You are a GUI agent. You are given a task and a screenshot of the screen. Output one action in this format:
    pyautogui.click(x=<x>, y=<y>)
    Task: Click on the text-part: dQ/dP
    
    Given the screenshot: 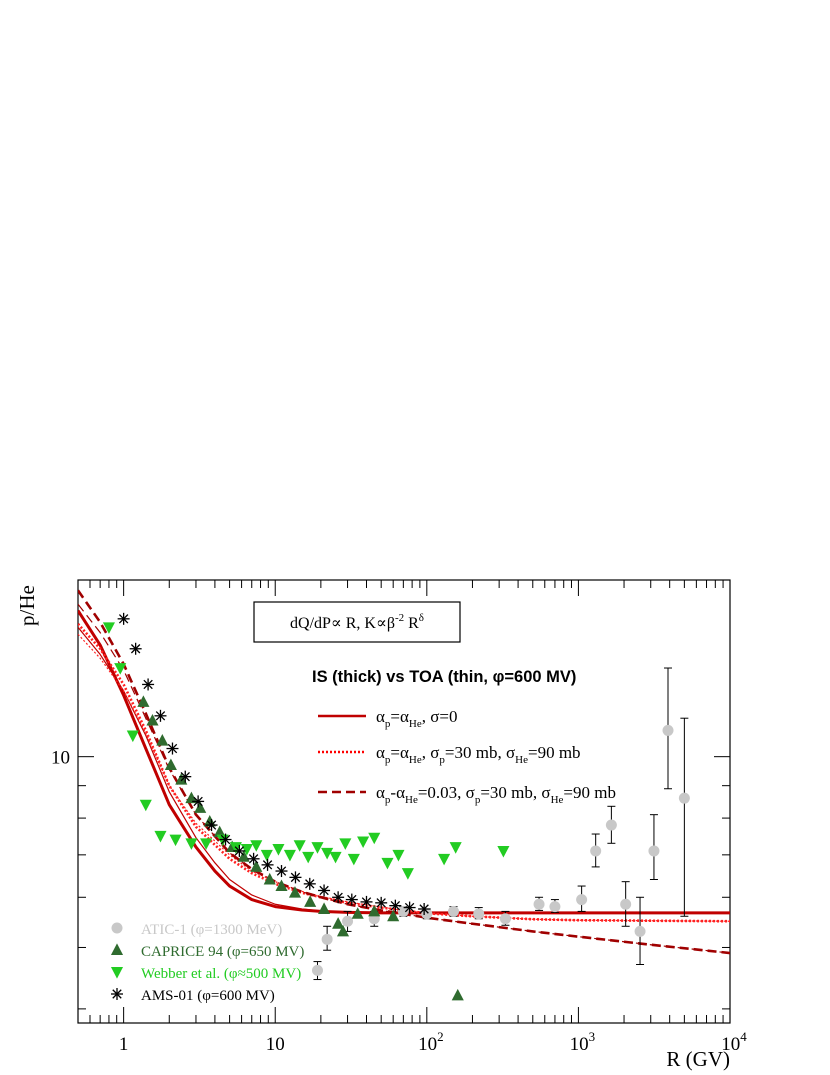 What is the action you would take?
    pyautogui.click(x=310, y=623)
    